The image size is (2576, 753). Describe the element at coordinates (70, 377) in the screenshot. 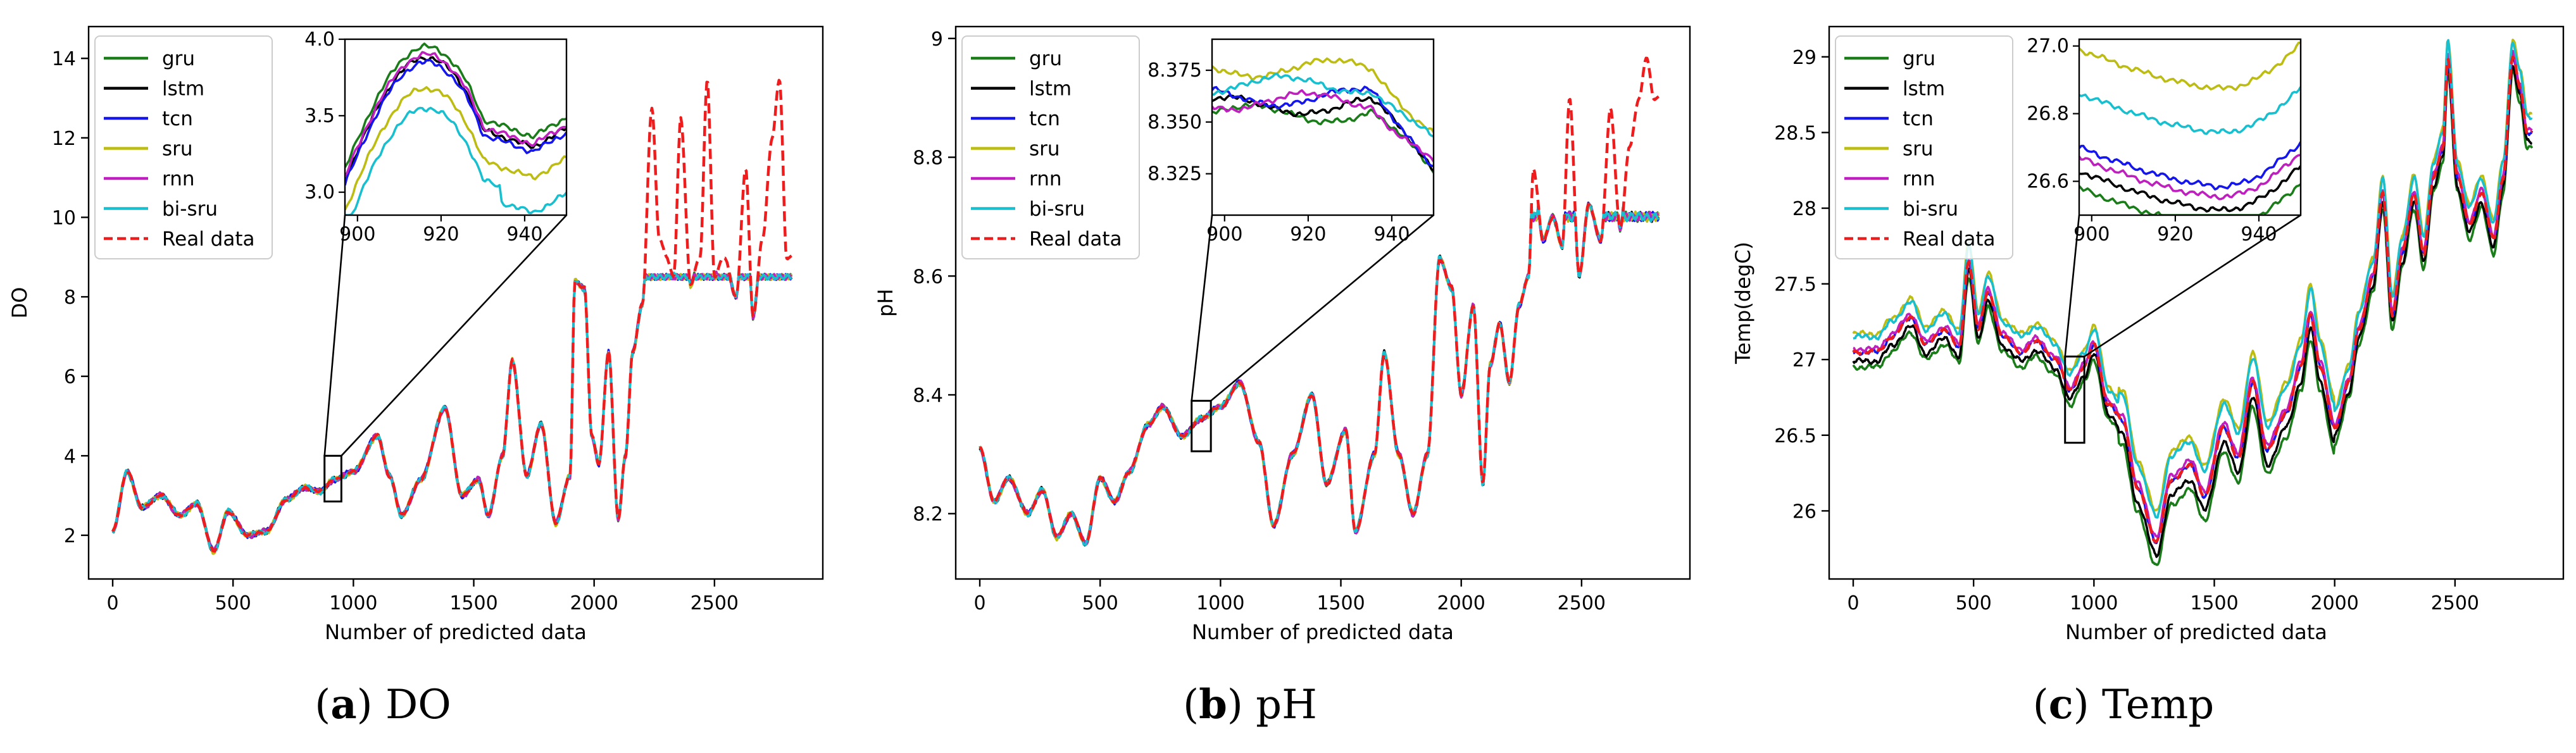

I see `y-tick-label: 6` at that location.